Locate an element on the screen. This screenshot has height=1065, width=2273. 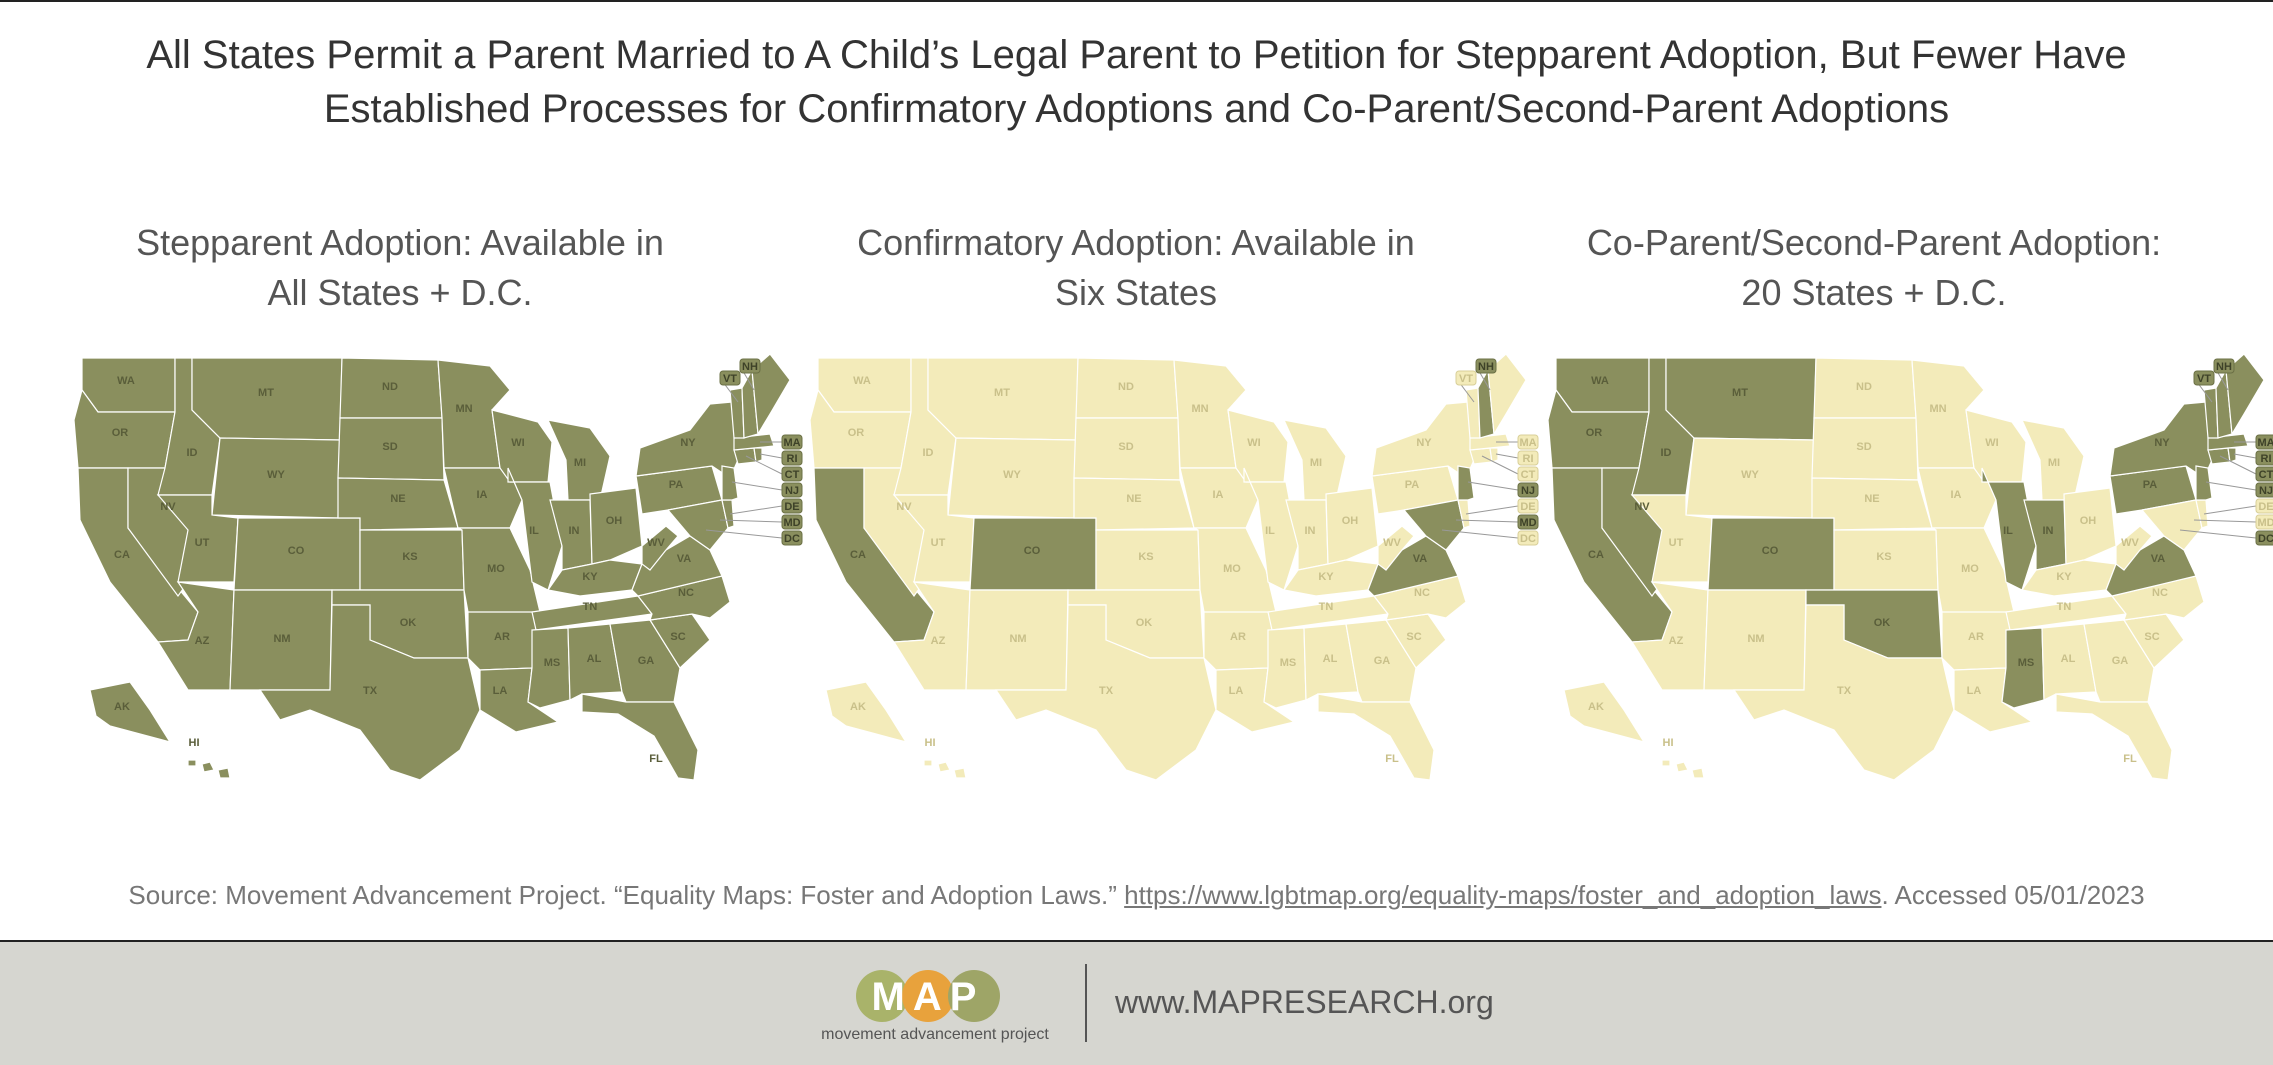
state-label-wv: WV is located at coordinates (2130, 543).